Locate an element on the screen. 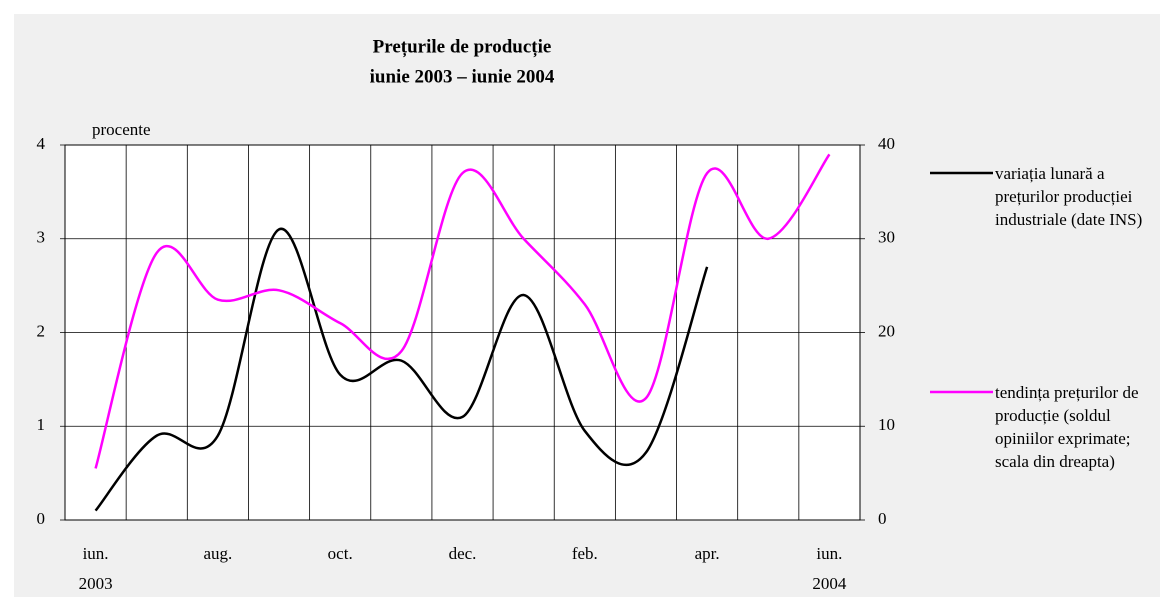 This screenshot has width=1174, height=611. y2-tick-label: 0 is located at coordinates (882, 518).